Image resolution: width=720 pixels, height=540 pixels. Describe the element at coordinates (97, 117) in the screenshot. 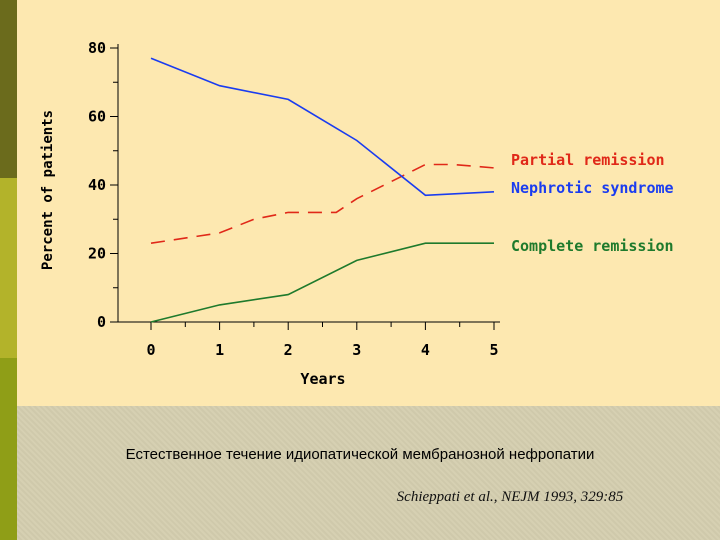

I see `y-tick-label: 60` at that location.